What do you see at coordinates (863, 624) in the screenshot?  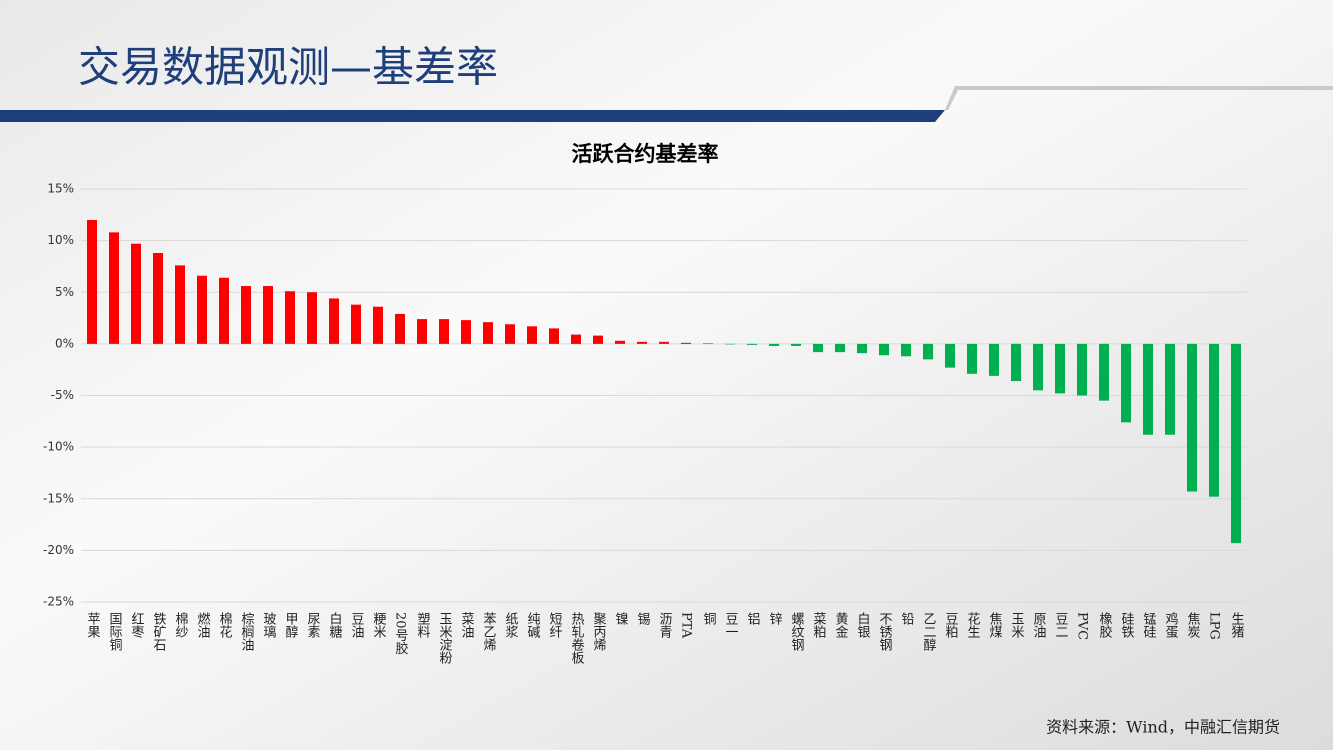 I see `x-tick-label: 白银` at bounding box center [863, 624].